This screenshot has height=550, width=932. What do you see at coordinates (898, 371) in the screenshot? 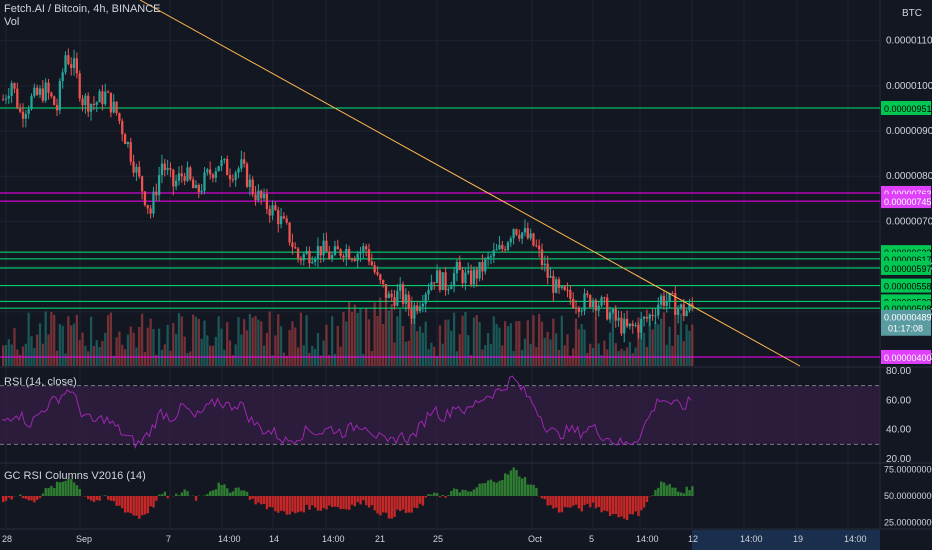
I see `rsi-tick-label: 80.00` at bounding box center [898, 371].